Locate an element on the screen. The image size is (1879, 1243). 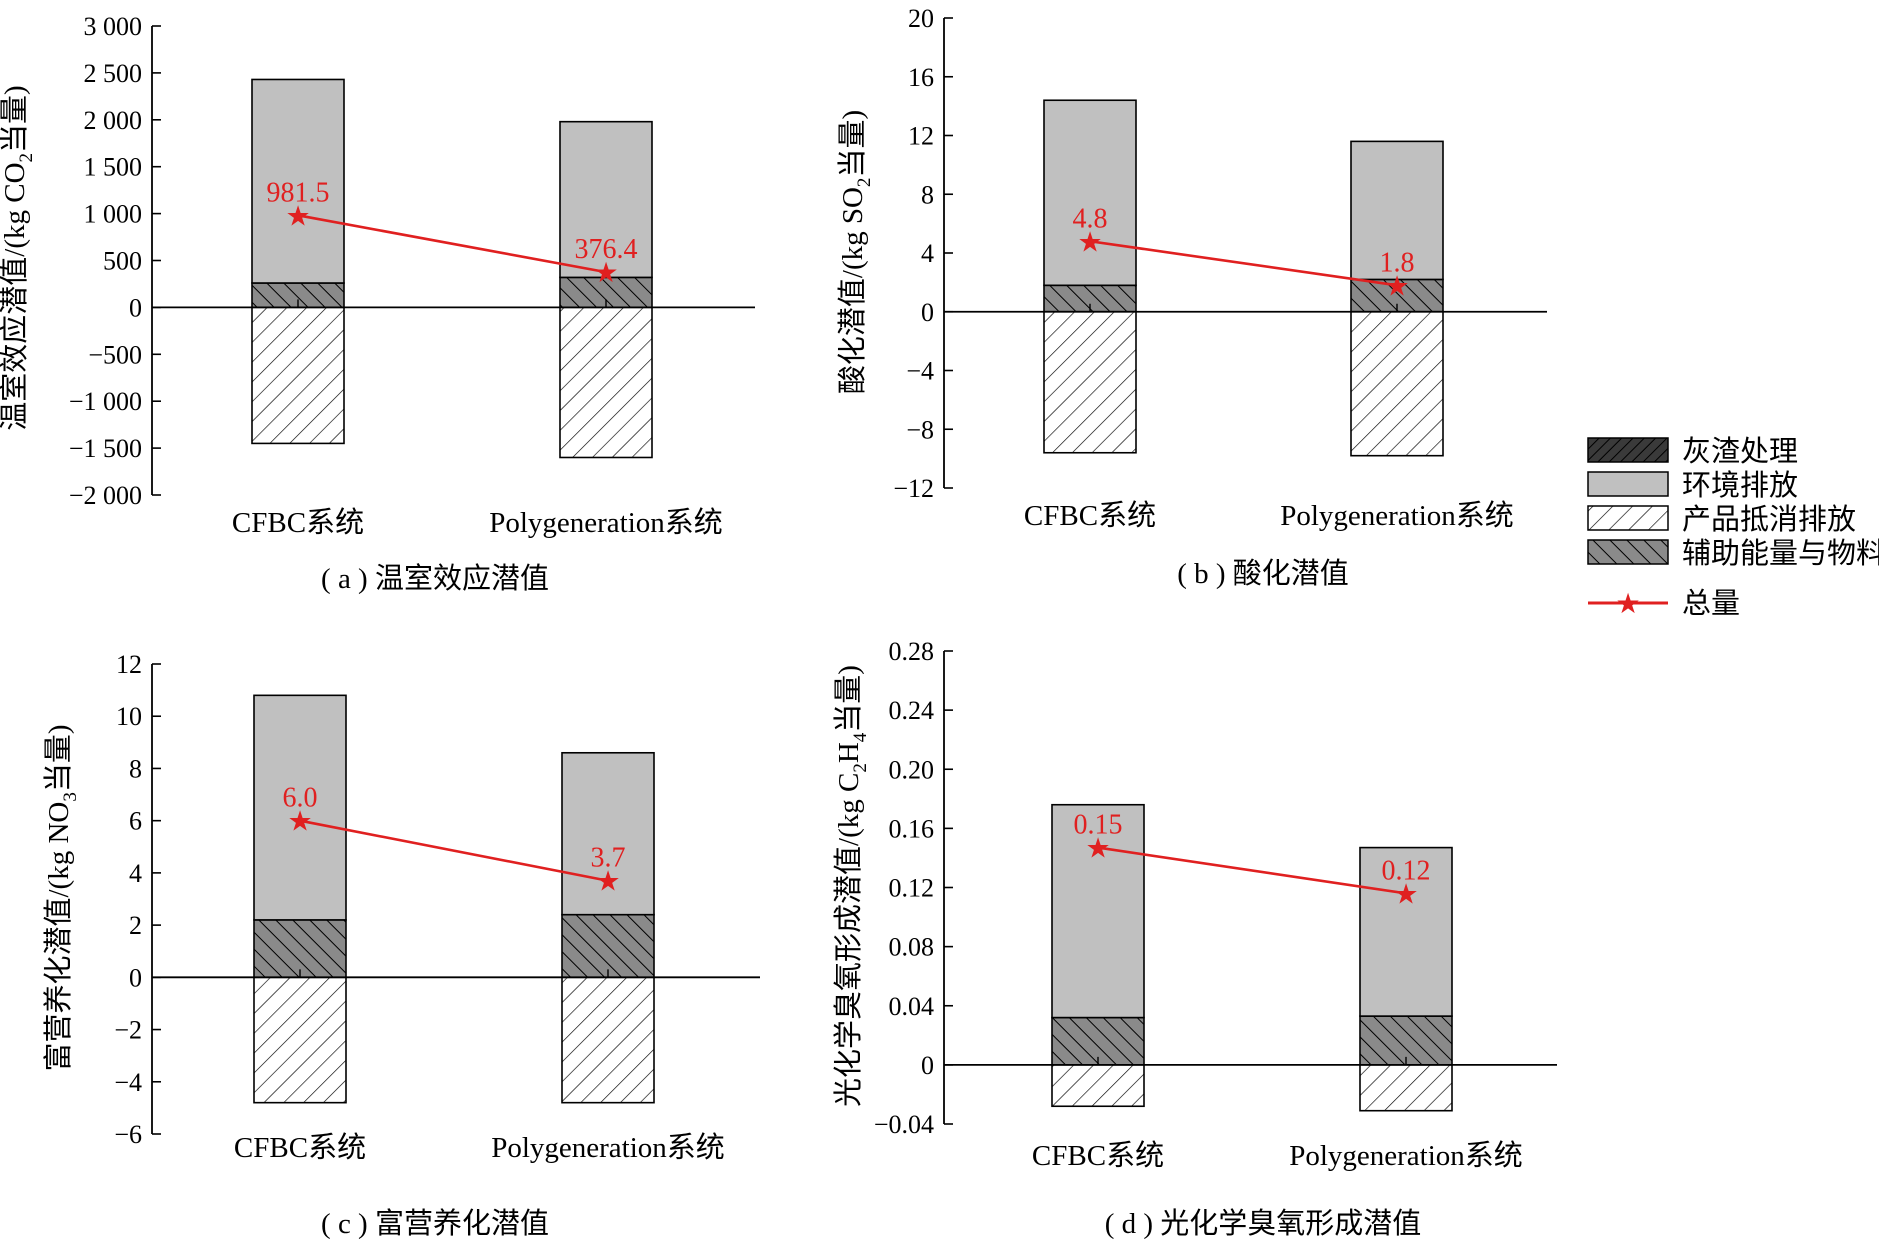
y-tick-label: −8 is located at coordinates (920, 429).